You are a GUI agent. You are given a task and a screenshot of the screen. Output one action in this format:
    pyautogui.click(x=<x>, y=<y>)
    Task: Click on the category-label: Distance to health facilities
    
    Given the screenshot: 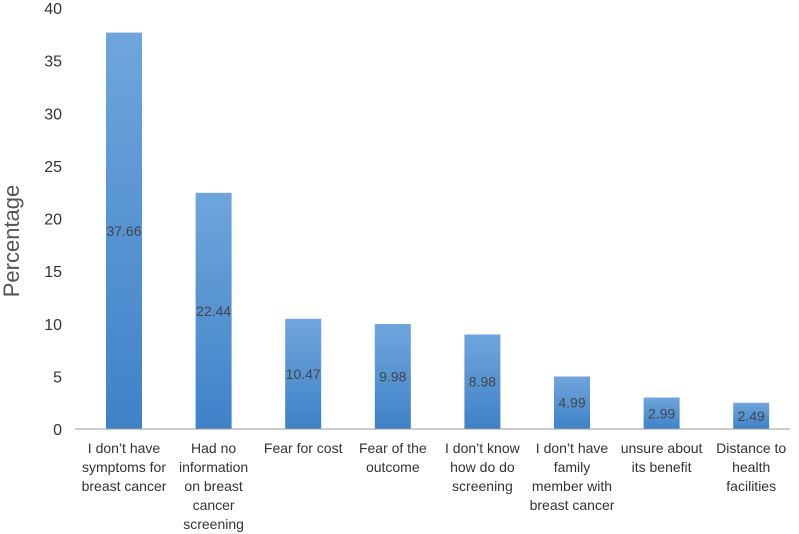 What is the action you would take?
    pyautogui.click(x=751, y=467)
    